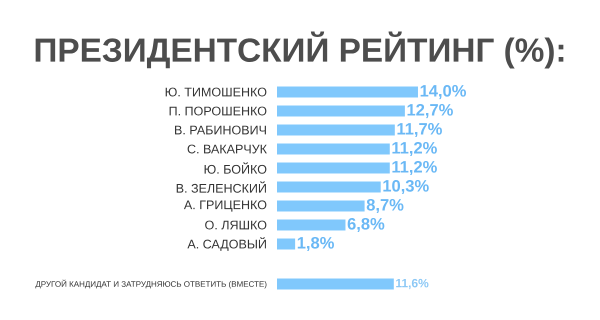 The image size is (600, 320). I want to click on y-tick-label: Ю. ТИМОШЕНКО, so click(216, 92).